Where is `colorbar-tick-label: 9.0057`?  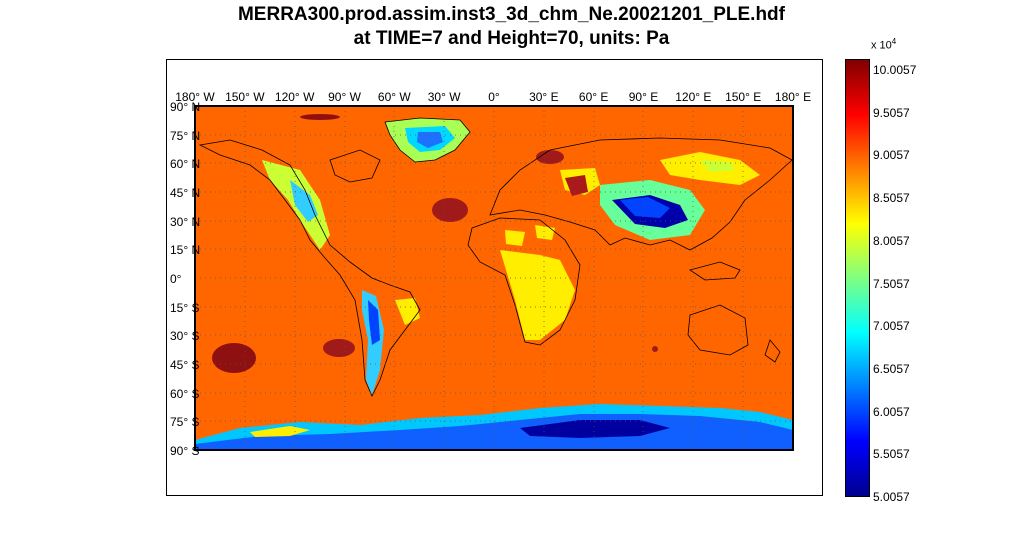
colorbar-tick-label: 9.0057 is located at coordinates (891, 155).